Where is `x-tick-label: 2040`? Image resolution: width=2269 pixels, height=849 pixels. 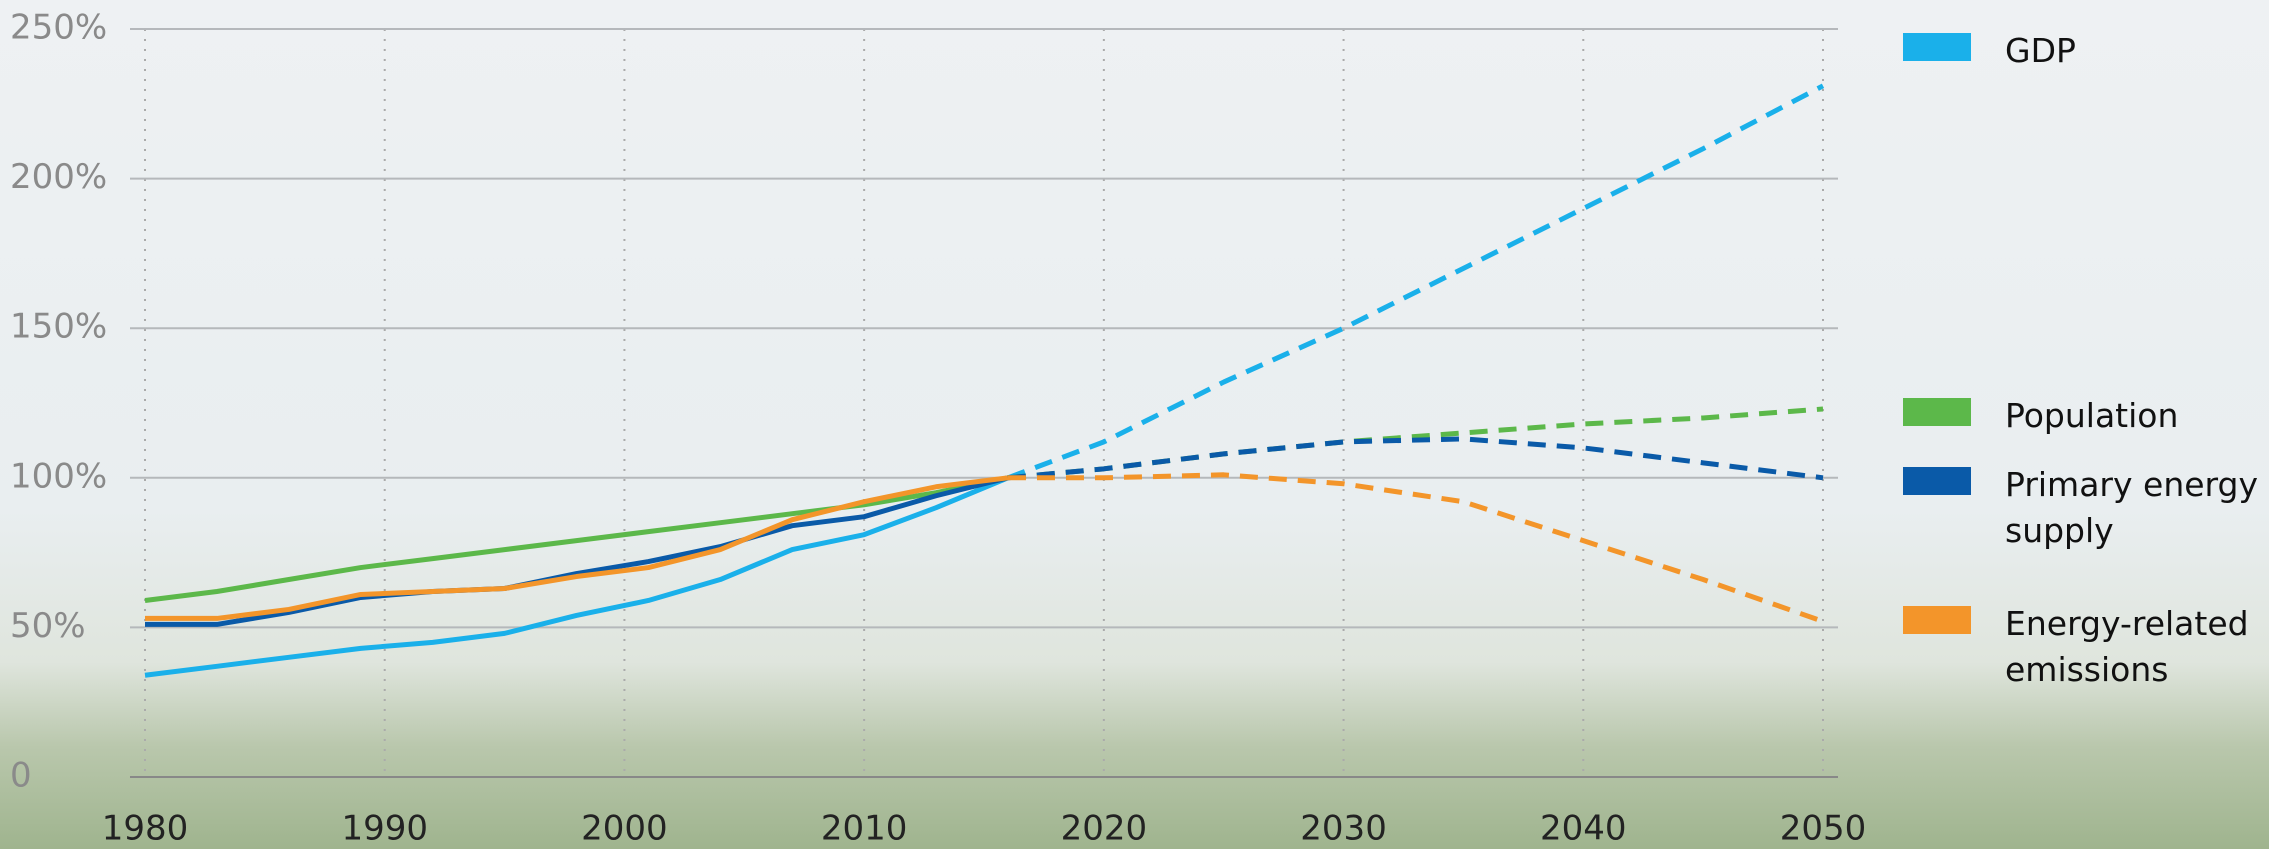
x-tick-label: 2040 is located at coordinates (1583, 829).